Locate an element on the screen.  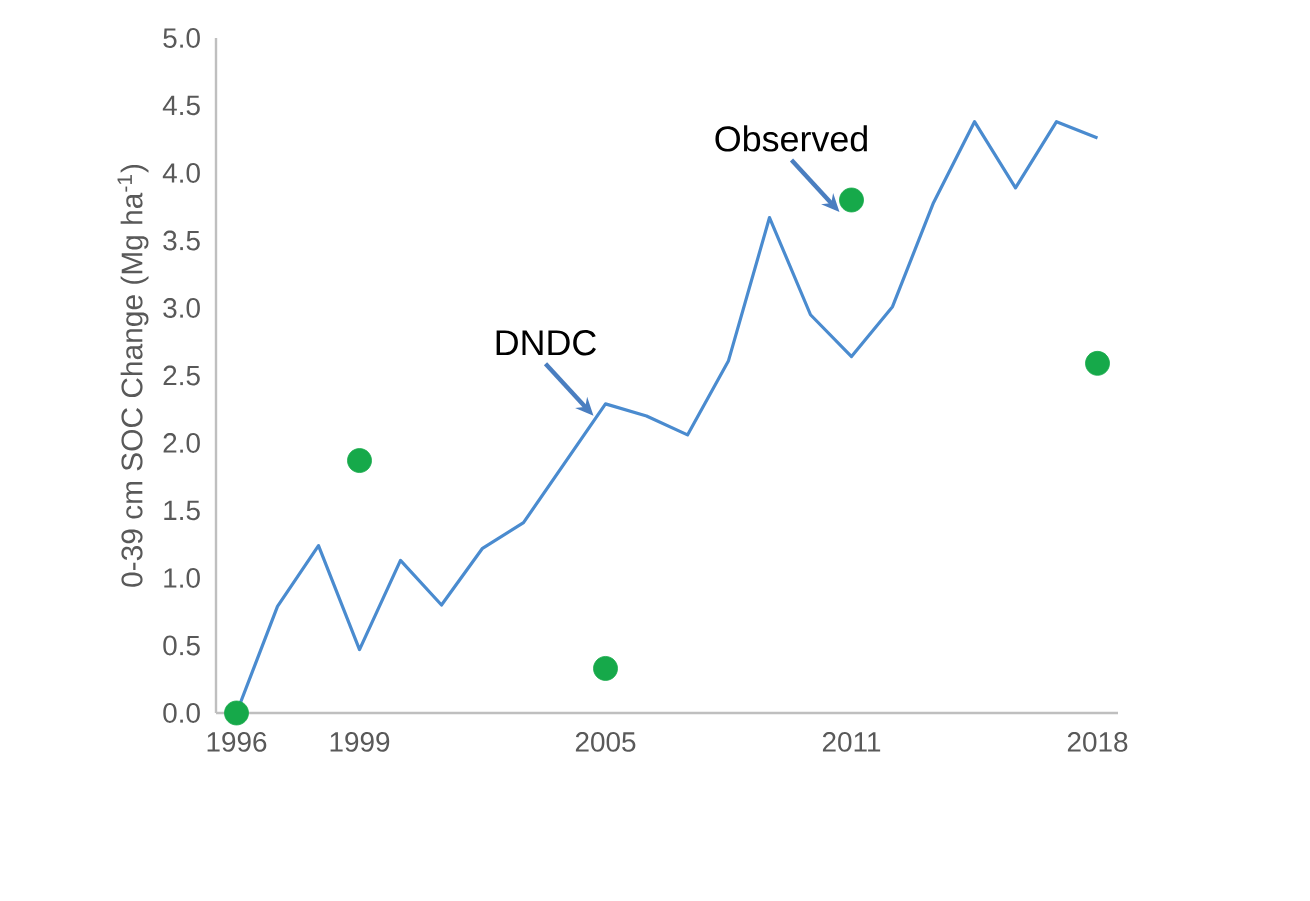
y-tick-label: 0.5 is located at coordinates (181, 645).